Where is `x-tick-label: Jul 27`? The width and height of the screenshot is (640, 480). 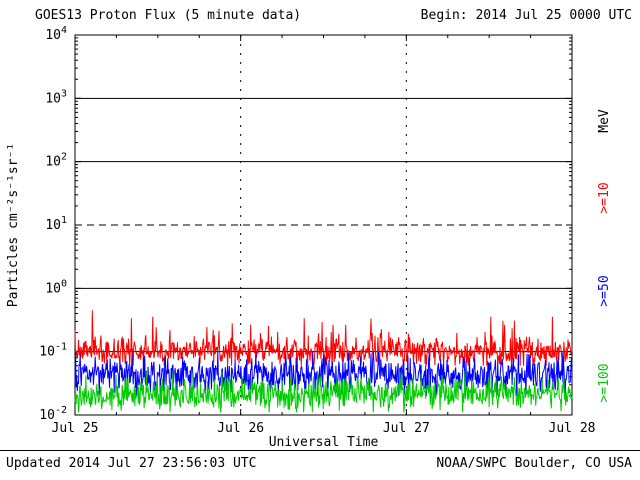
x-tick-label: Jul 27 is located at coordinates (406, 428).